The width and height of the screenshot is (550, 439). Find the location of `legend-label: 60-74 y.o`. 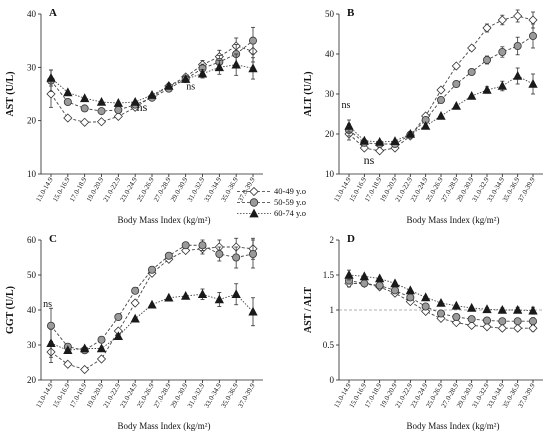

legend-label: 60-74 y.o is located at coordinates (290, 213).